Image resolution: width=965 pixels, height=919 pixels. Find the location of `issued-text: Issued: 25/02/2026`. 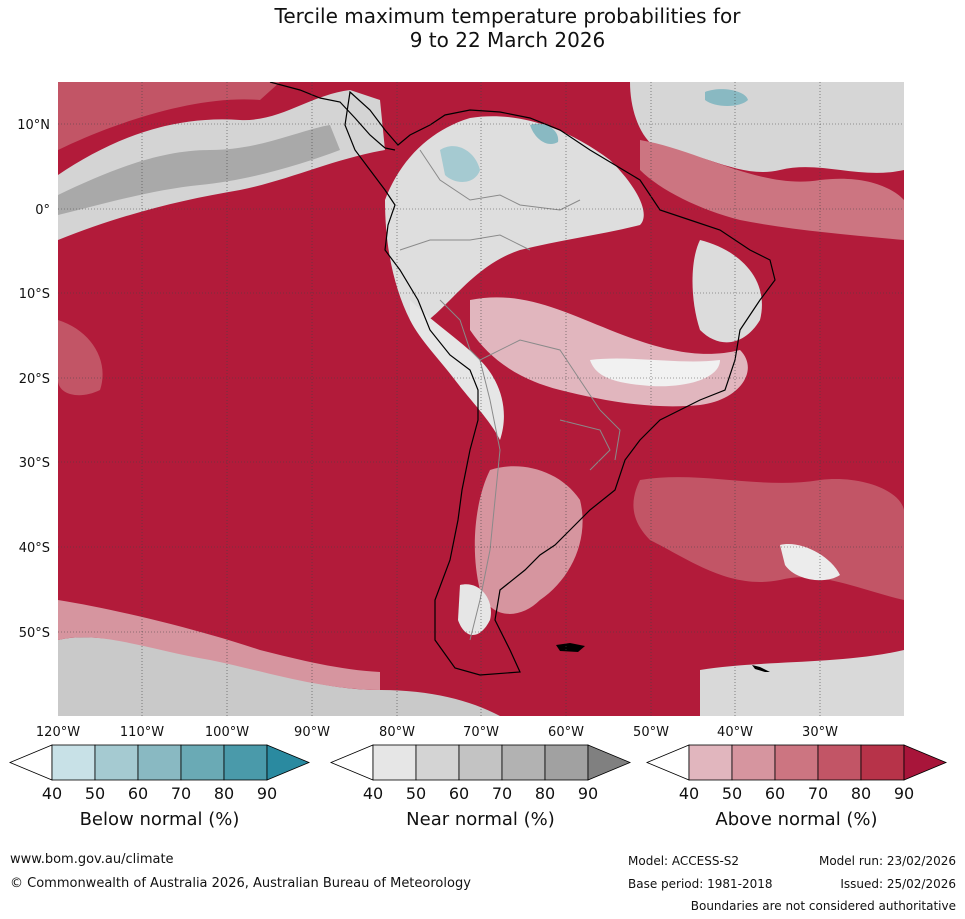

issued-text: Issued: 25/02/2026 is located at coordinates (898, 884).